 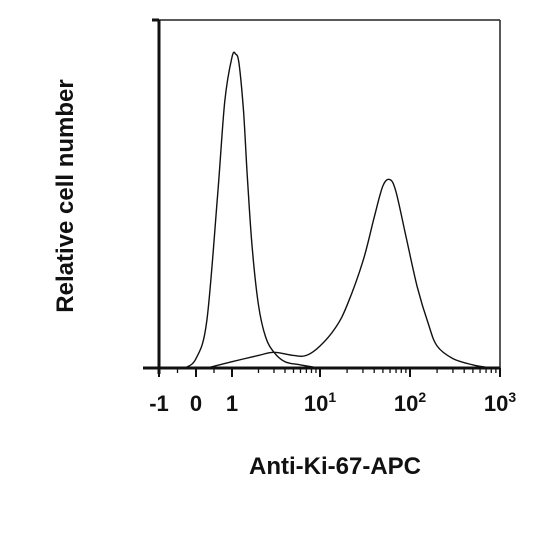 I want to click on x-axis-ticks: -1 0 1 10¹ 10² 10³, so click(x=332, y=392).